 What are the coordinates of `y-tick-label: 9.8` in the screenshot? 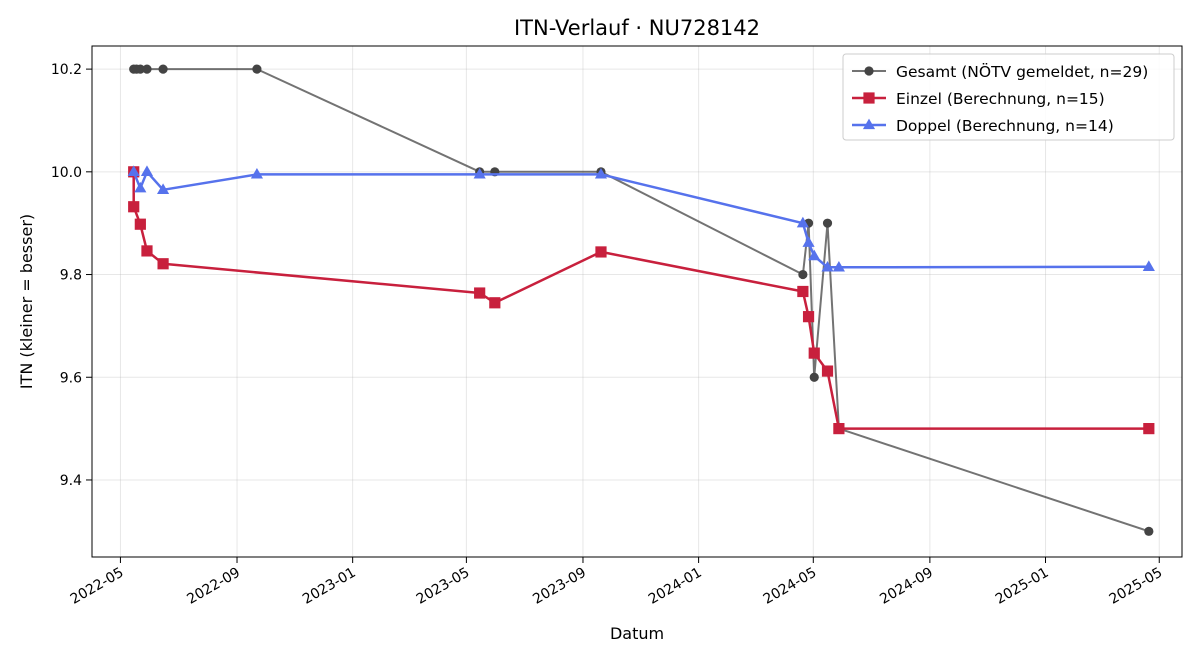 It's located at (71, 276).